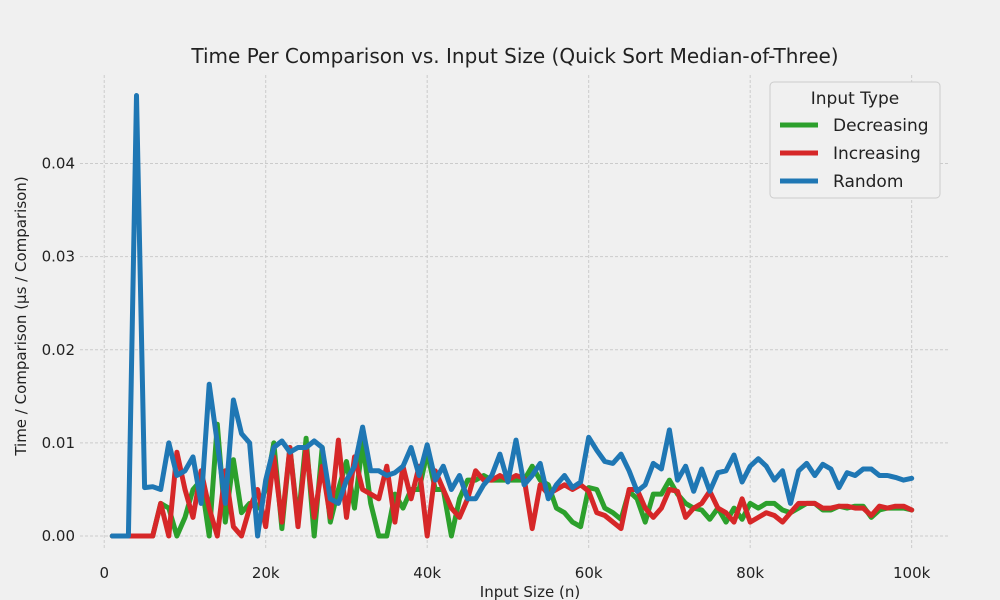 This screenshot has width=1000, height=600. I want to click on x-tick-label: 60k, so click(589, 573).